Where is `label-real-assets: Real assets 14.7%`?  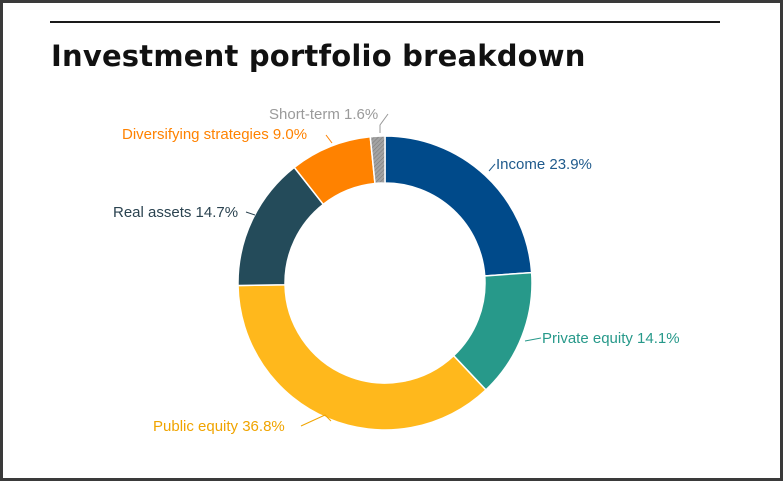 label-real-assets: Real assets 14.7% is located at coordinates (175, 212).